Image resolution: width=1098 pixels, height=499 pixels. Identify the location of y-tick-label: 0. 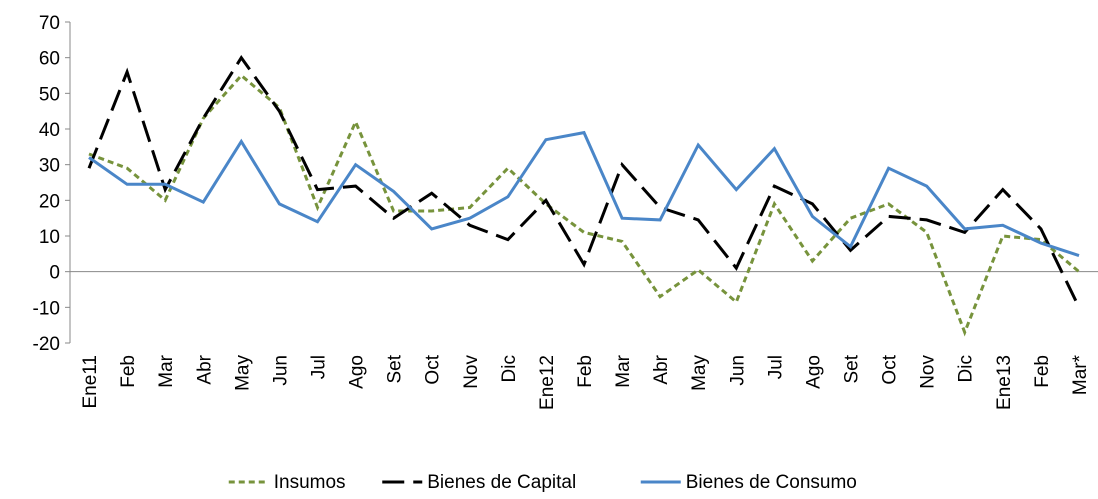
(54, 273).